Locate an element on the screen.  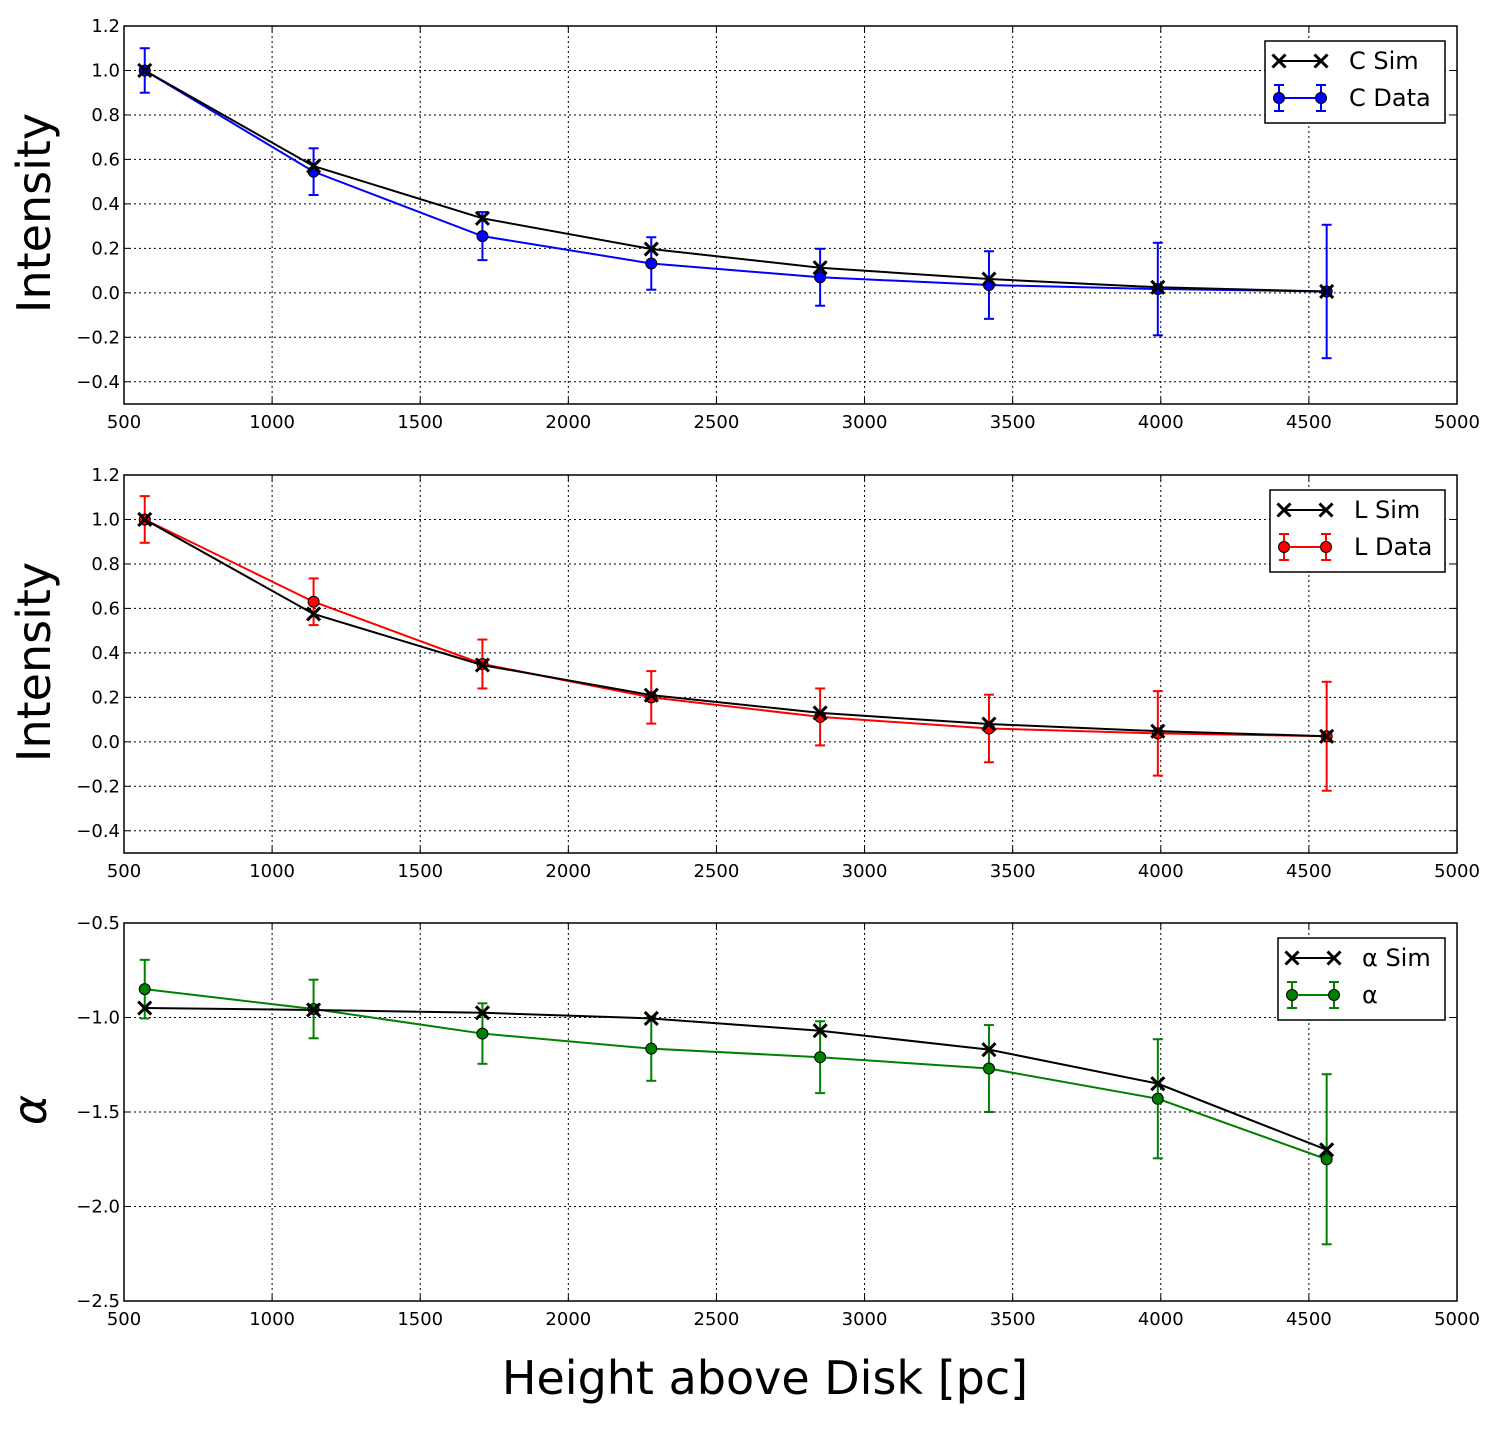
legend-symbol-l-data is located at coordinates (1305, 547).